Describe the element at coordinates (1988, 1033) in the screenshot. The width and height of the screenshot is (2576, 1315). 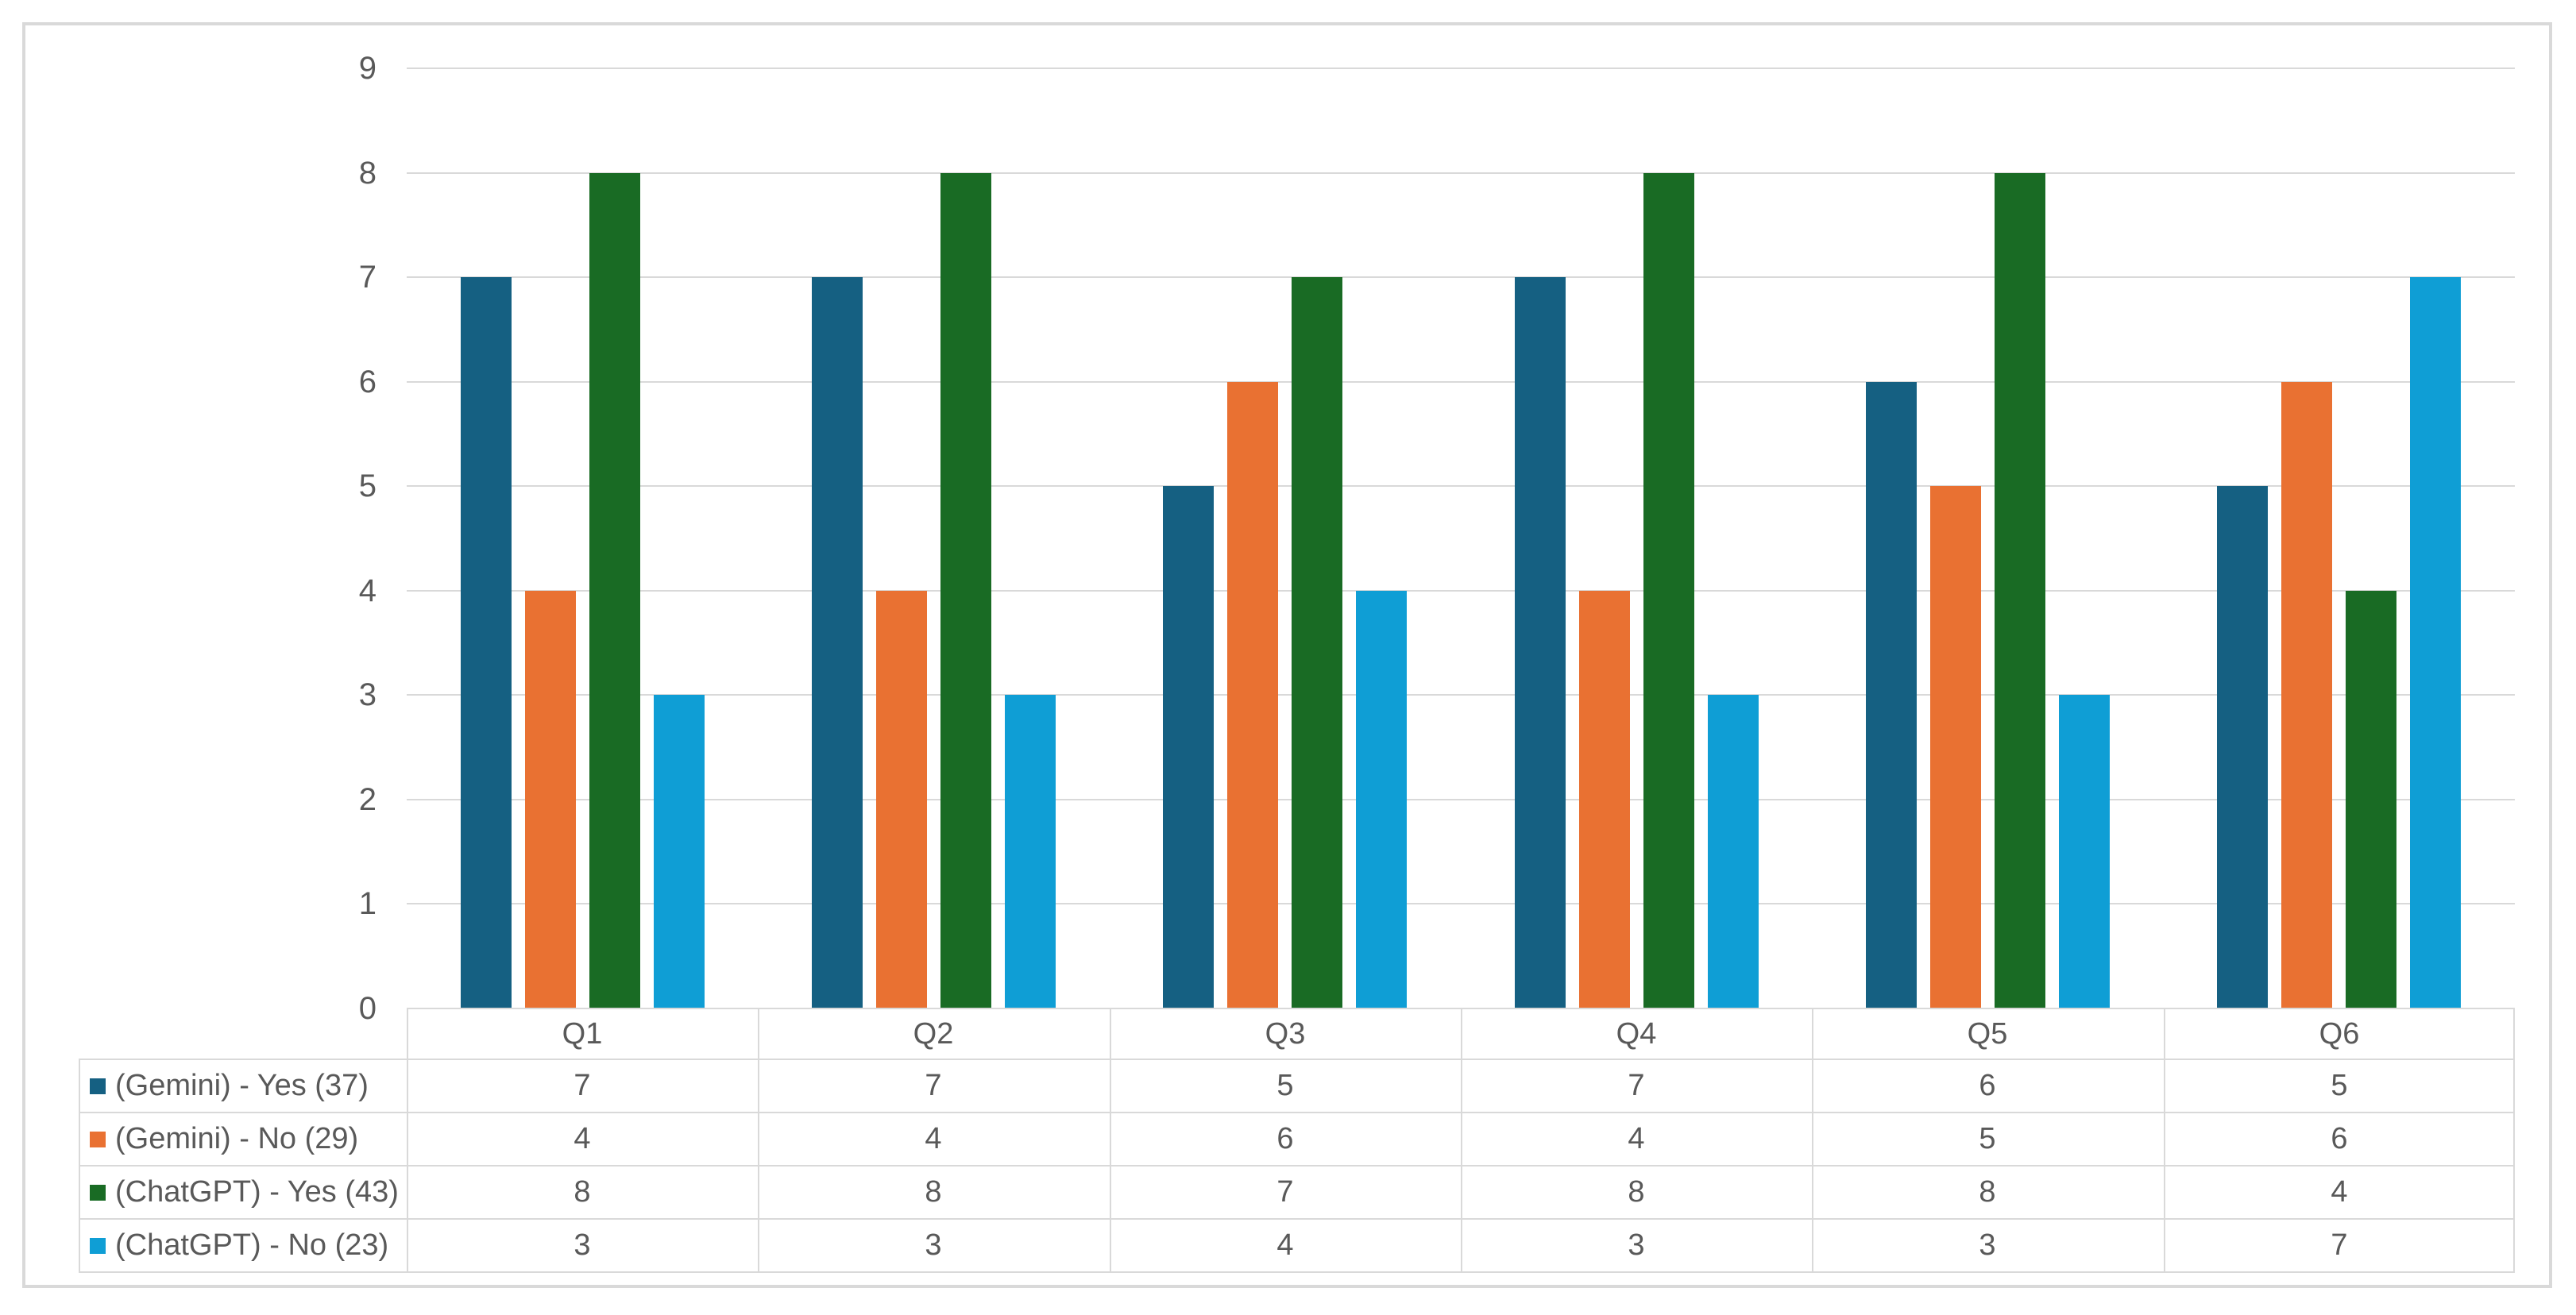
I see `table-header-cell-q5: Q5` at that location.